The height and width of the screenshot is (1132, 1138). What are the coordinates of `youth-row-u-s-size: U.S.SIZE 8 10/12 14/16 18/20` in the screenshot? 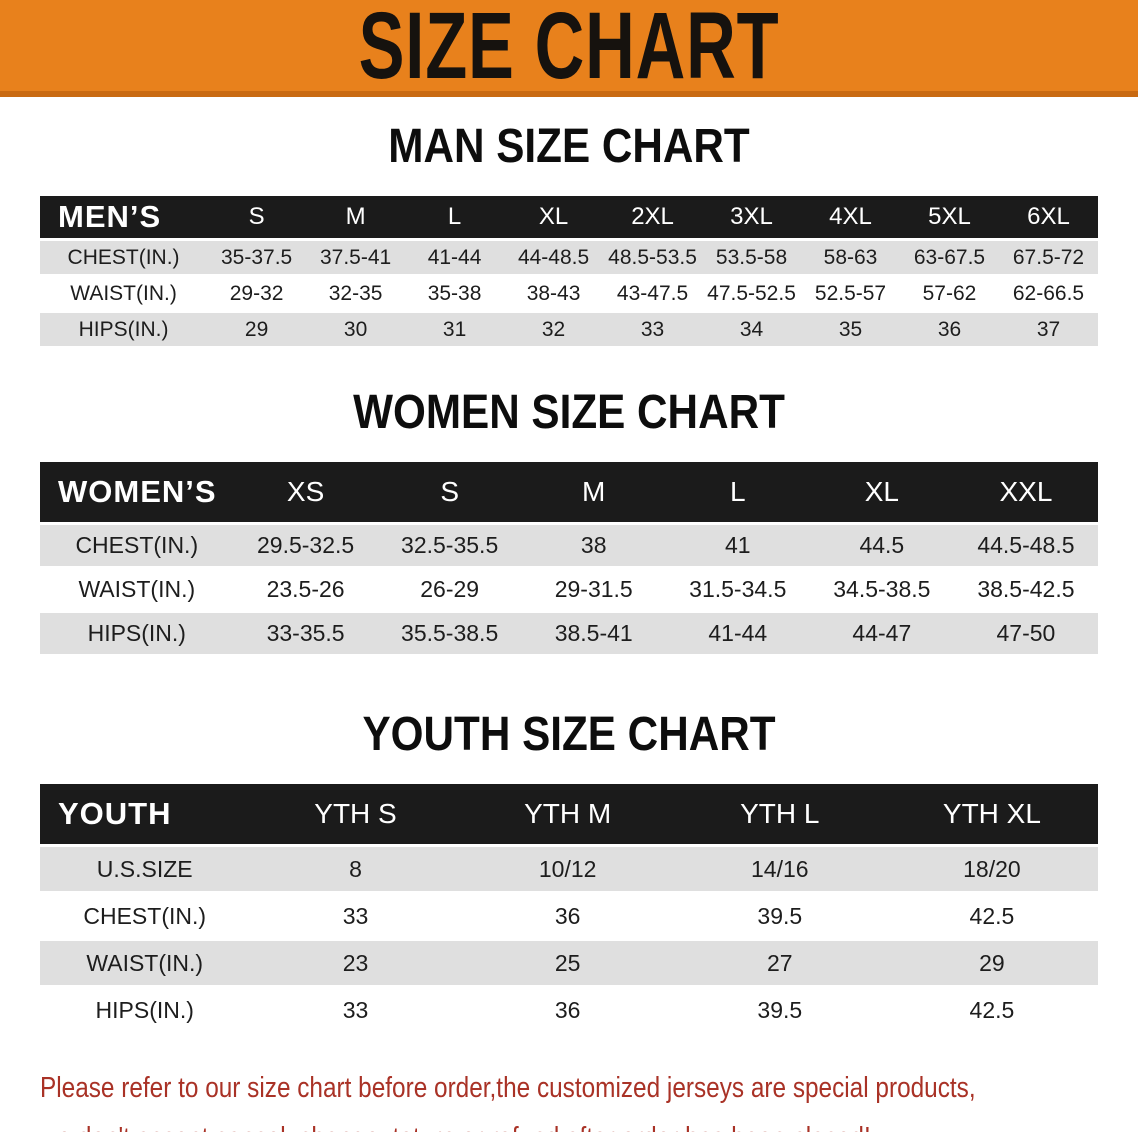 It's located at (569, 869).